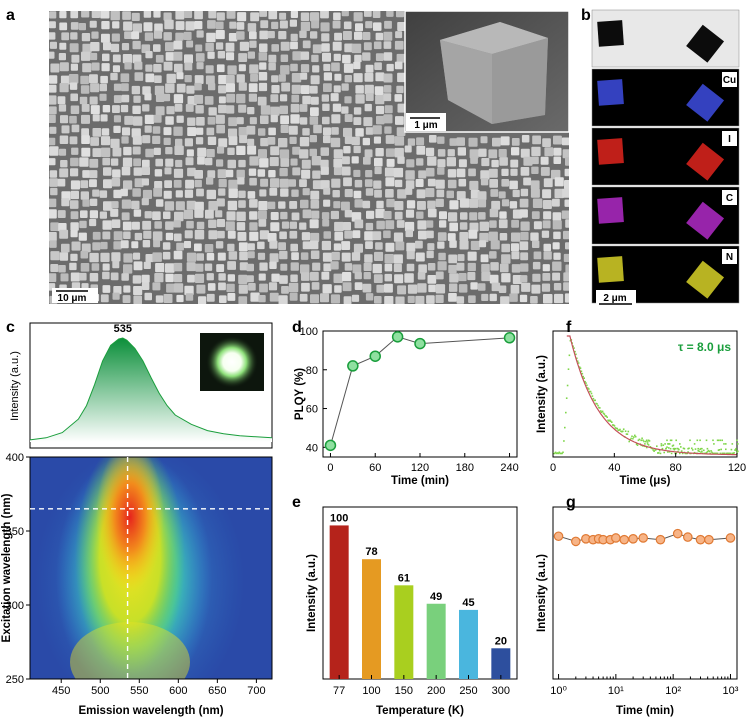  What do you see at coordinates (645, 711) in the screenshot?
I see `stability-xlabel: Time (min)` at bounding box center [645, 711].